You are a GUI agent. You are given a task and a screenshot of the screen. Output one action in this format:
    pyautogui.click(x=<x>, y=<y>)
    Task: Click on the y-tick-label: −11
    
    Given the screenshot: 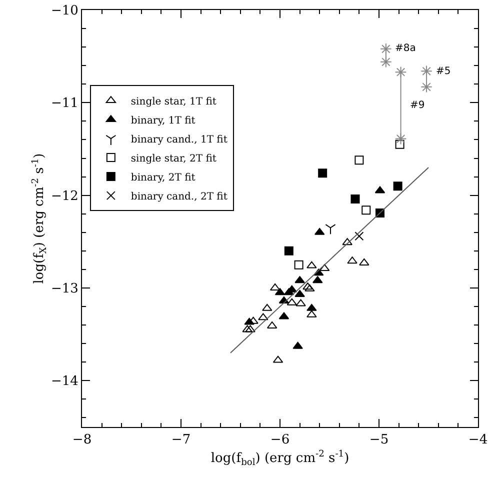 What is the action you would take?
    pyautogui.click(x=64, y=104)
    